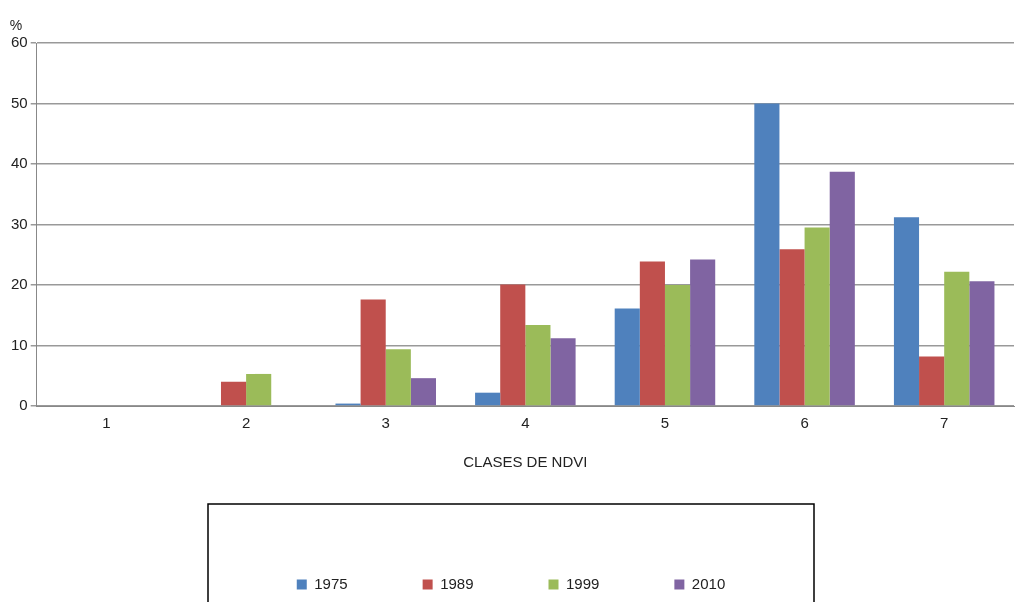 The height and width of the screenshot is (610, 1027). What do you see at coordinates (708, 583) in the screenshot?
I see `legend-label: 2010` at bounding box center [708, 583].